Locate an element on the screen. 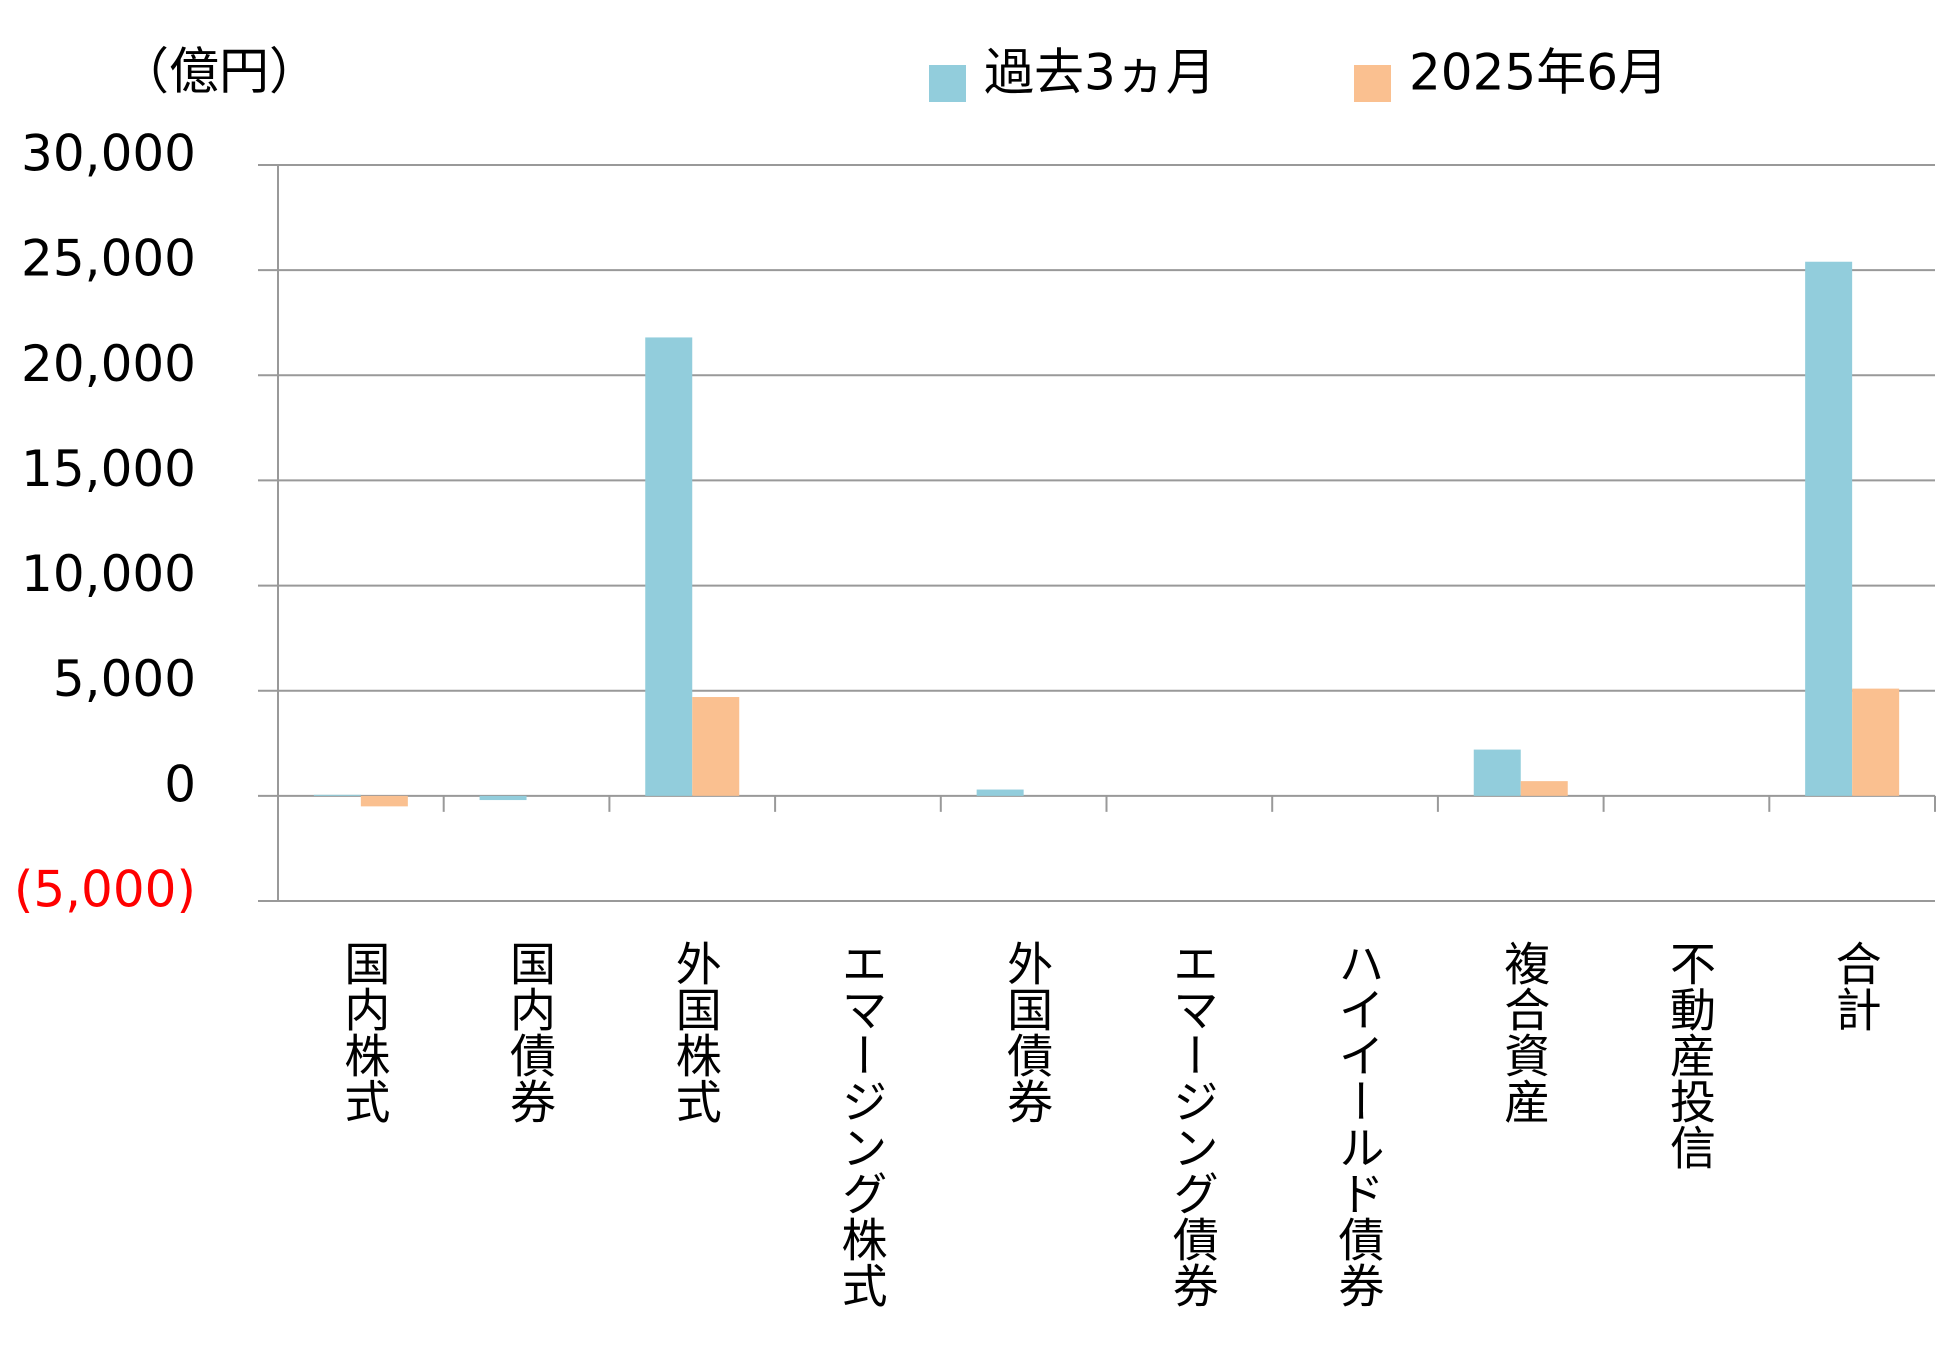 The image size is (1949, 1361). legend-label: 過去3ヵ月 is located at coordinates (1100, 73).